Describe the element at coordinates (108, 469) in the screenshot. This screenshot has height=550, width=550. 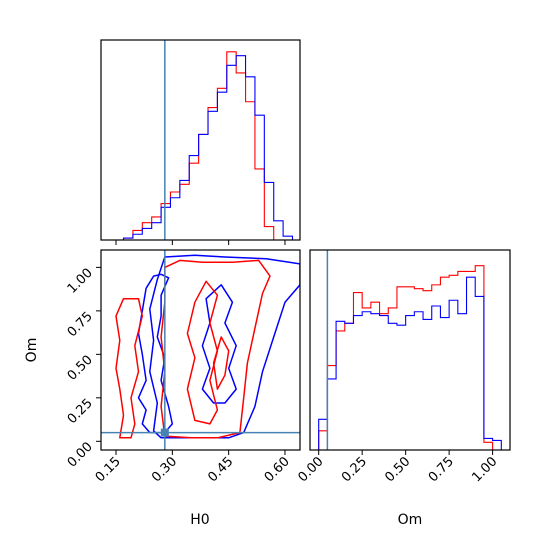
I see `tick-label: 0.15` at that location.